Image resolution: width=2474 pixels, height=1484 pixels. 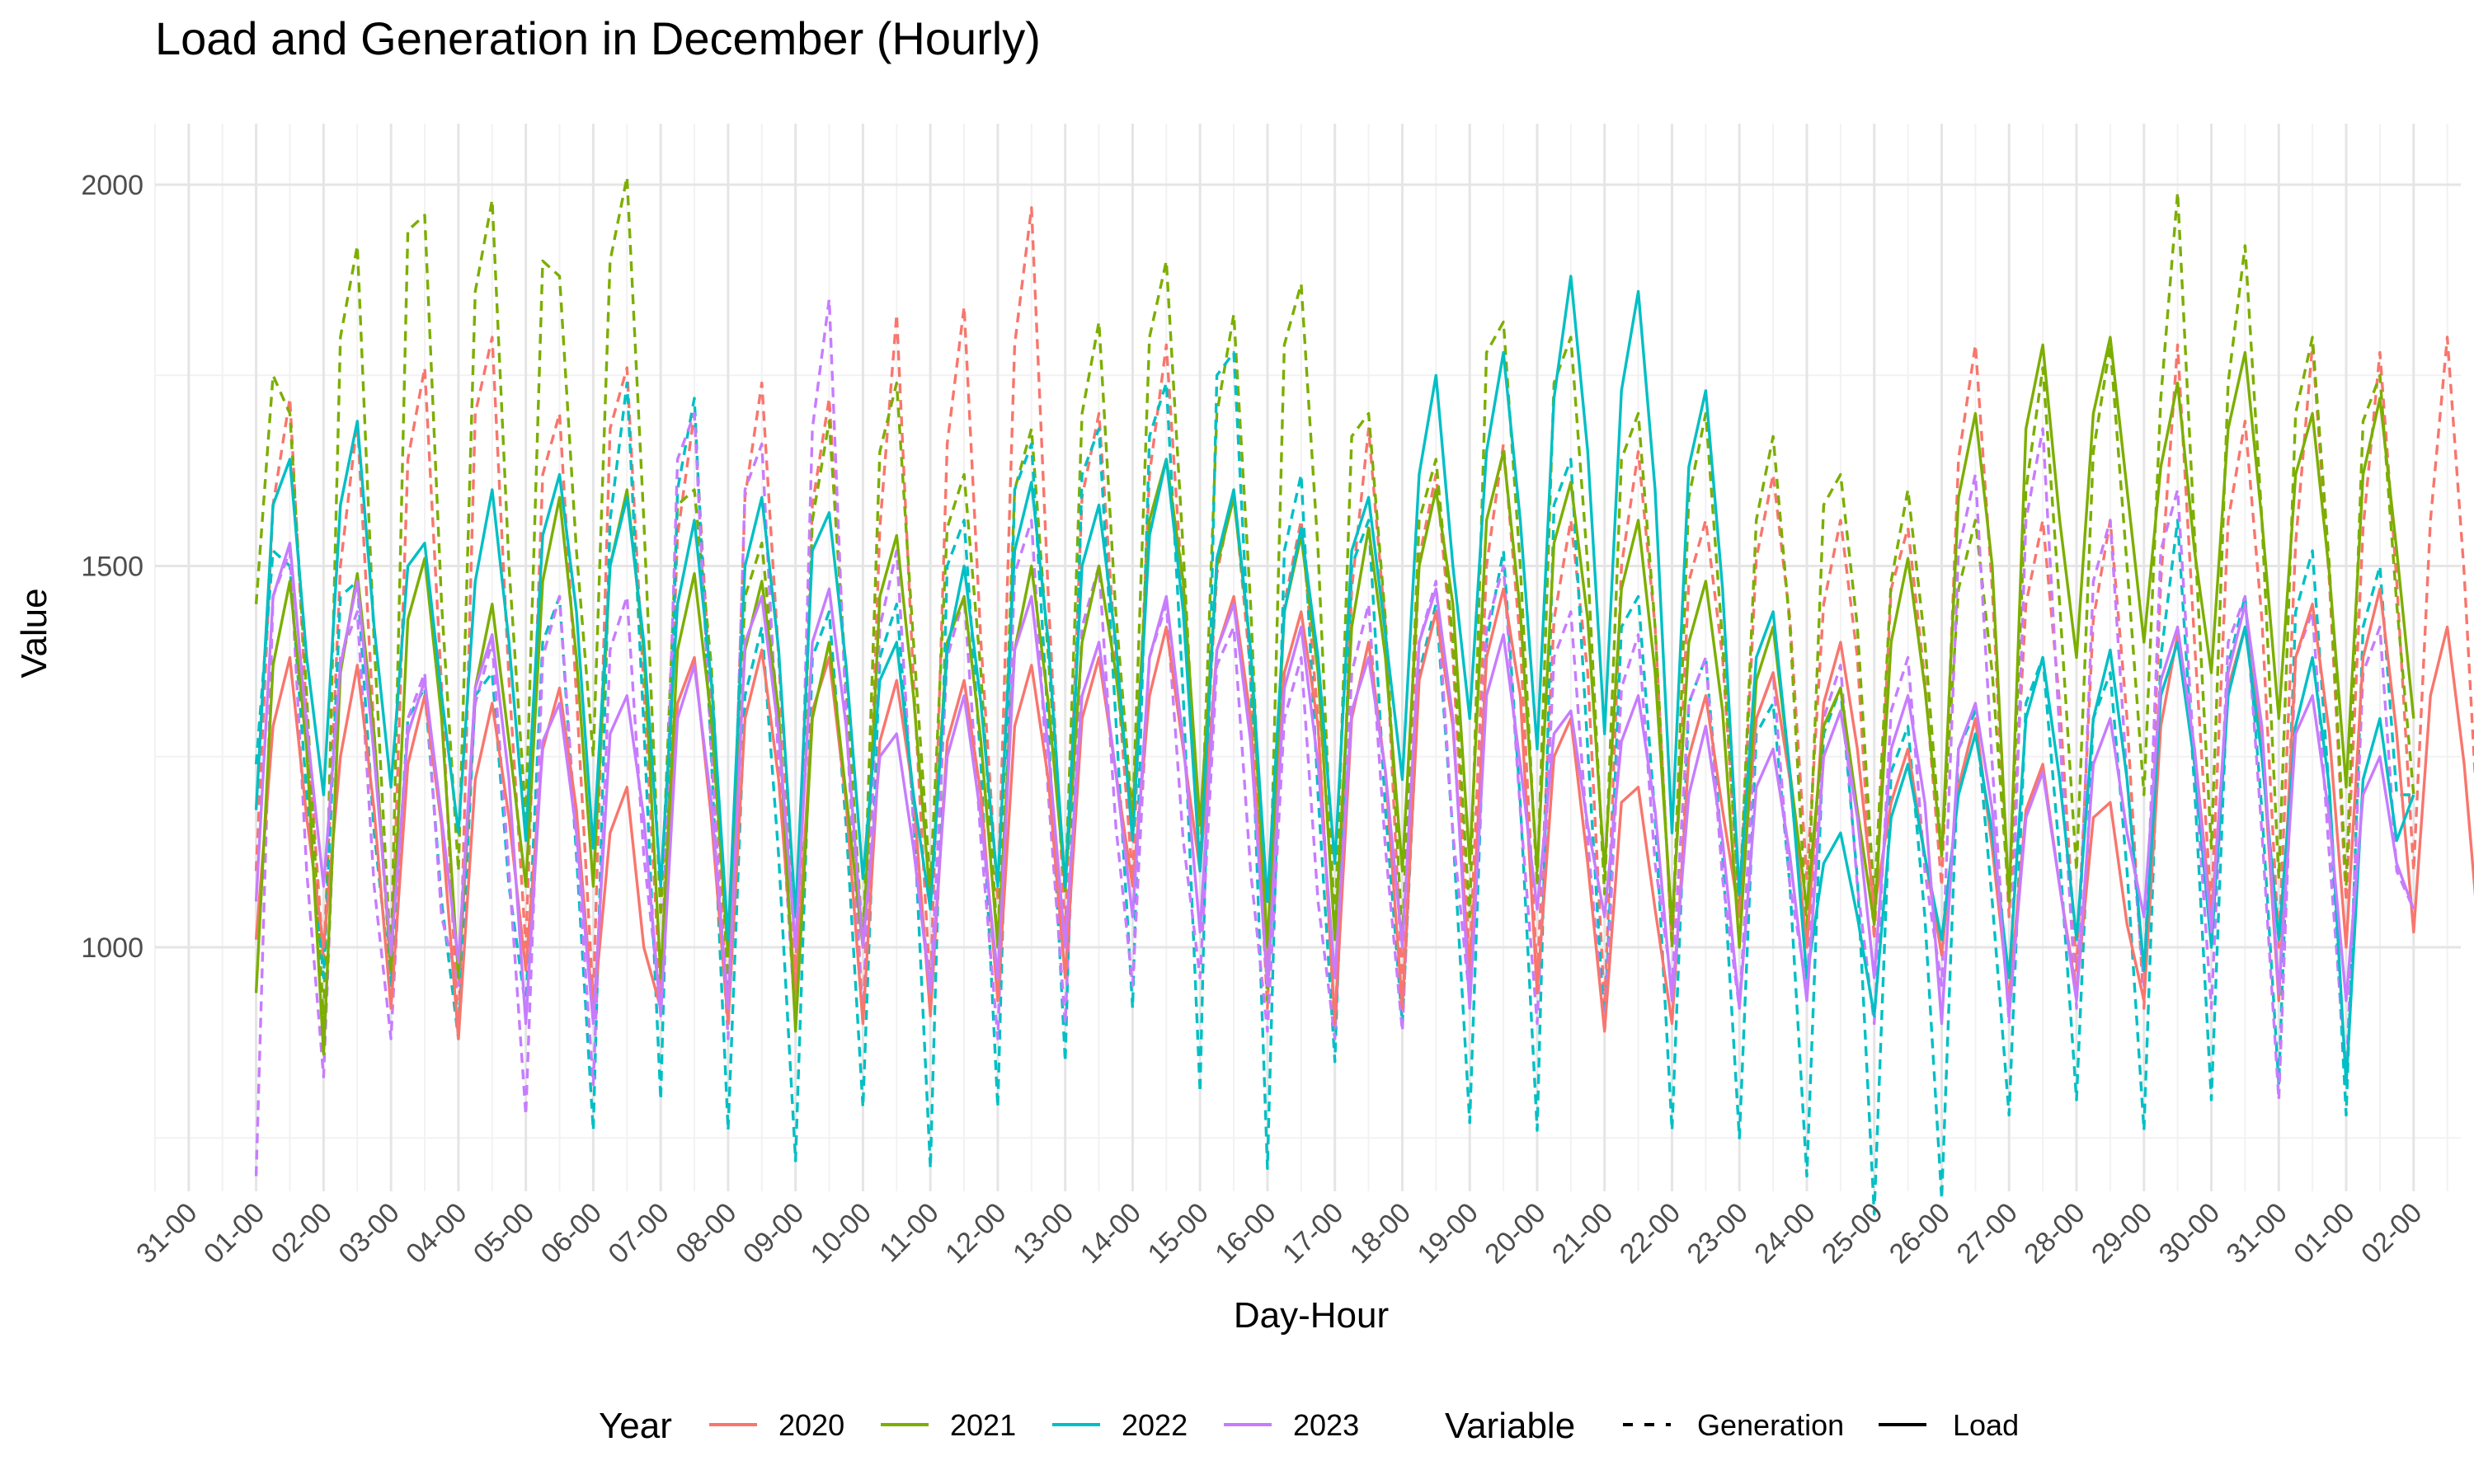 What do you see at coordinates (1448, 1233) in the screenshot?
I see `x-tick-label: 19-00` at bounding box center [1448, 1233].